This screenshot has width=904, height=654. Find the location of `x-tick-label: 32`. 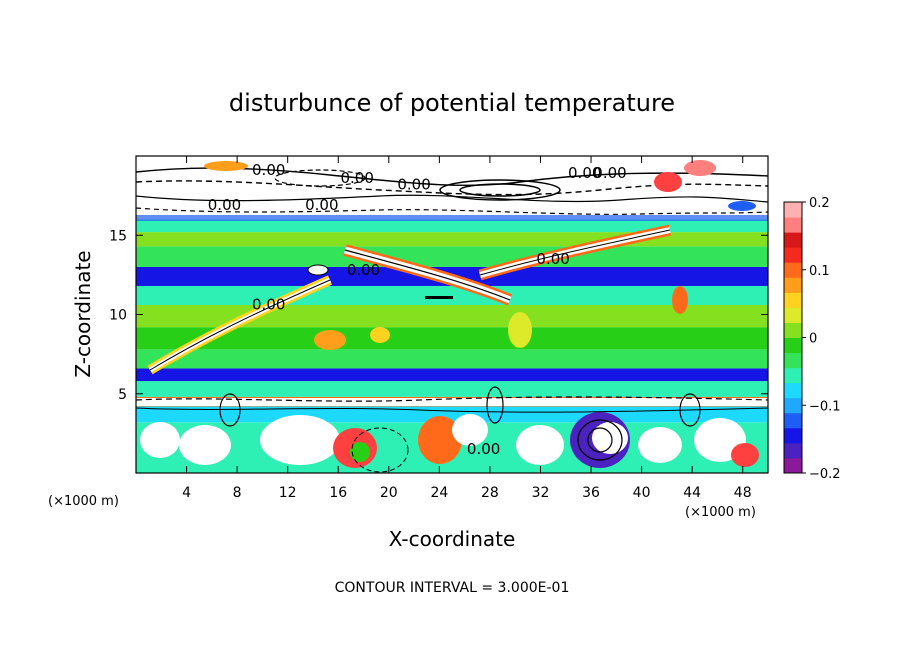

x-tick-label: 32 is located at coordinates (541, 493).